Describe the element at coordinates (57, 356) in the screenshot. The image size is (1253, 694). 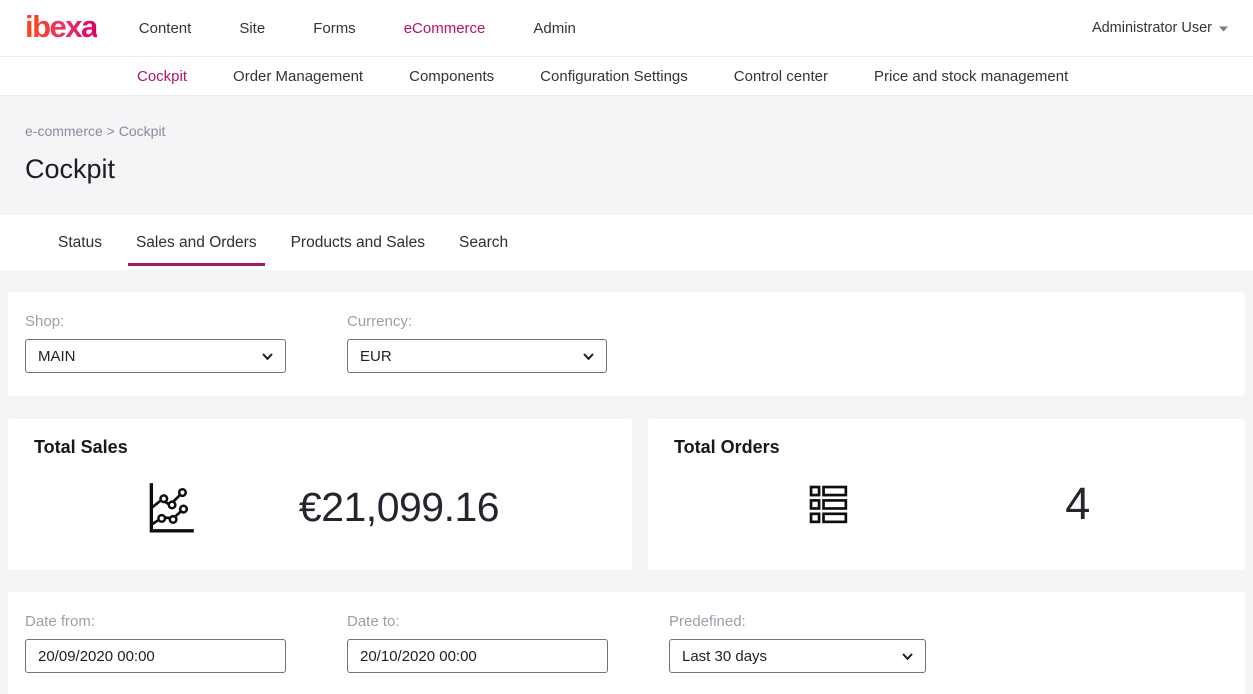
I see `shop-select-value: MAIN` at that location.